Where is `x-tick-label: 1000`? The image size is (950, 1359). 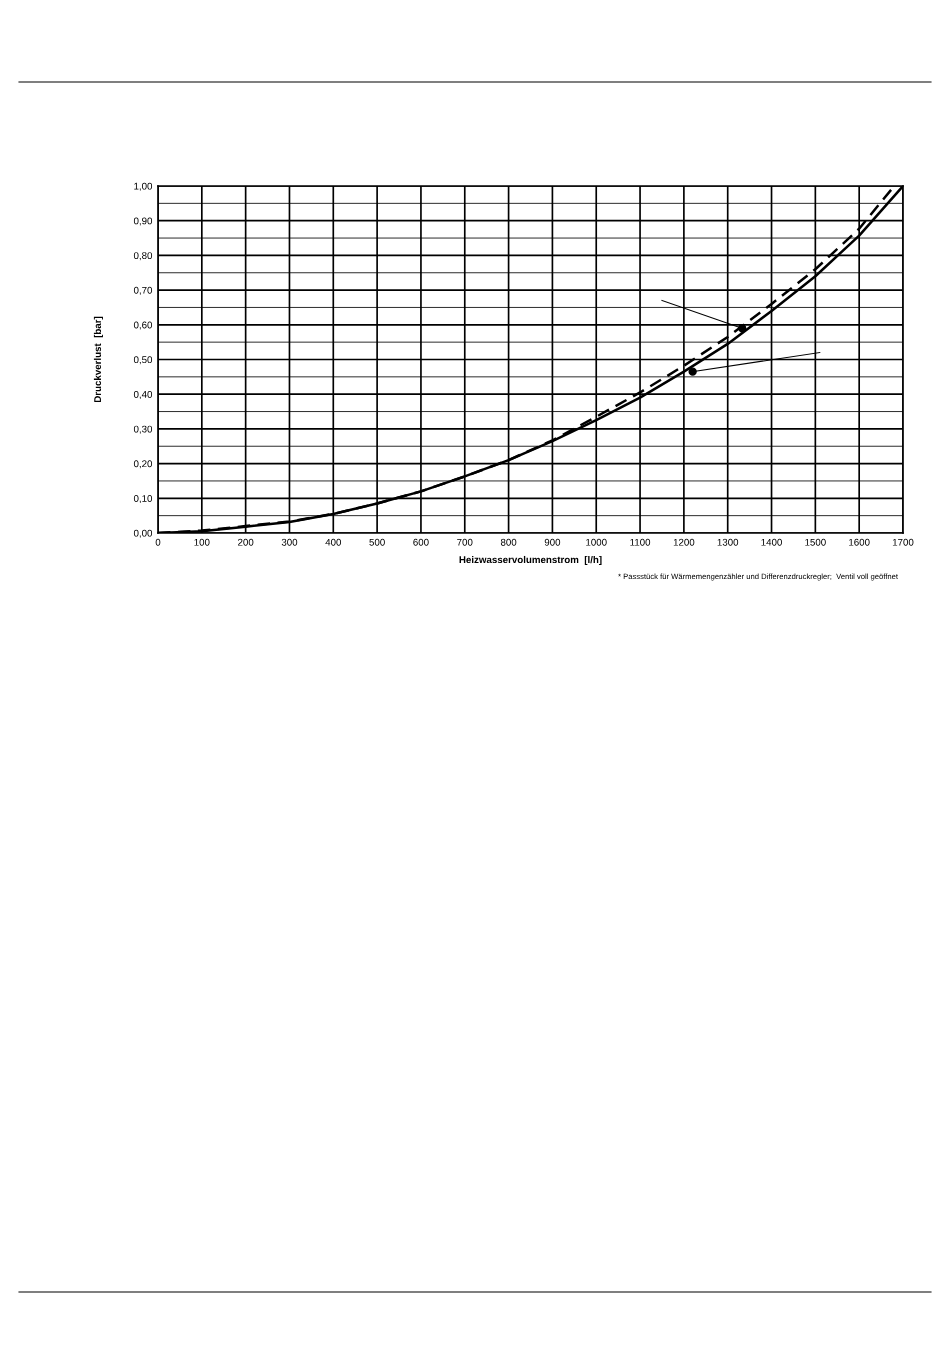 x-tick-label: 1000 is located at coordinates (596, 542).